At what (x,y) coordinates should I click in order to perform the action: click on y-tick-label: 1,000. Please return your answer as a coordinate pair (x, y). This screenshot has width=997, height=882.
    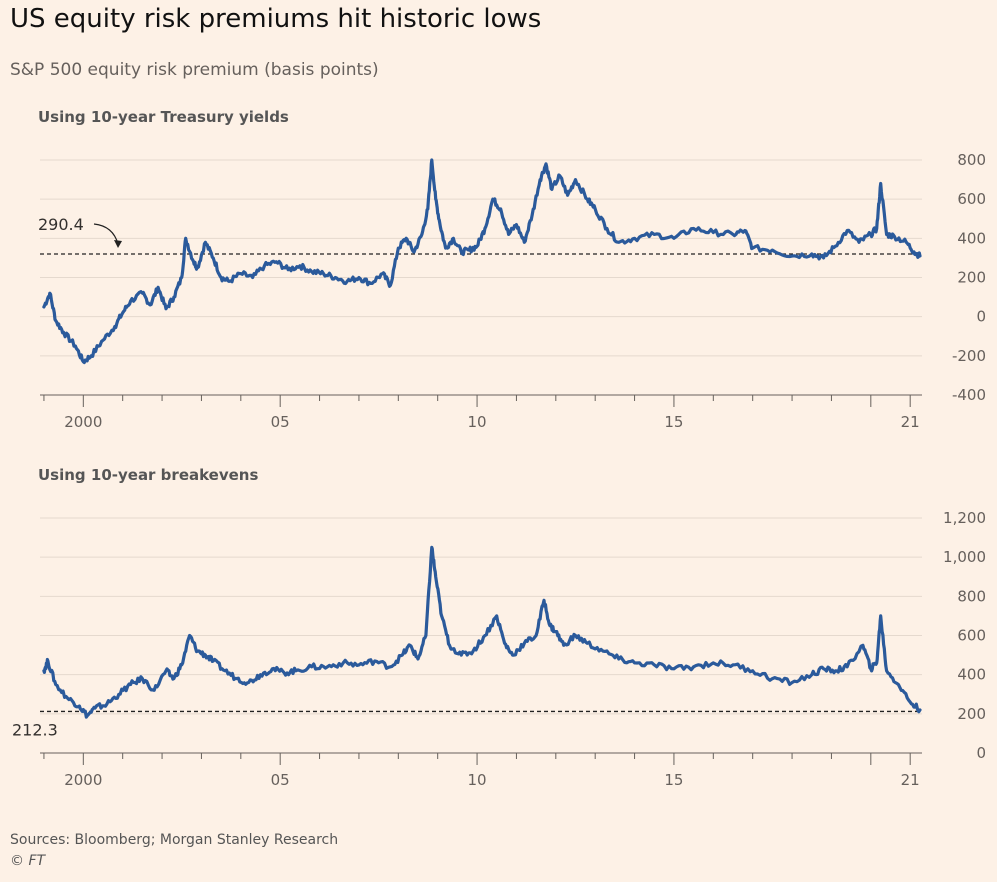
    Looking at the image, I should click on (964, 557).